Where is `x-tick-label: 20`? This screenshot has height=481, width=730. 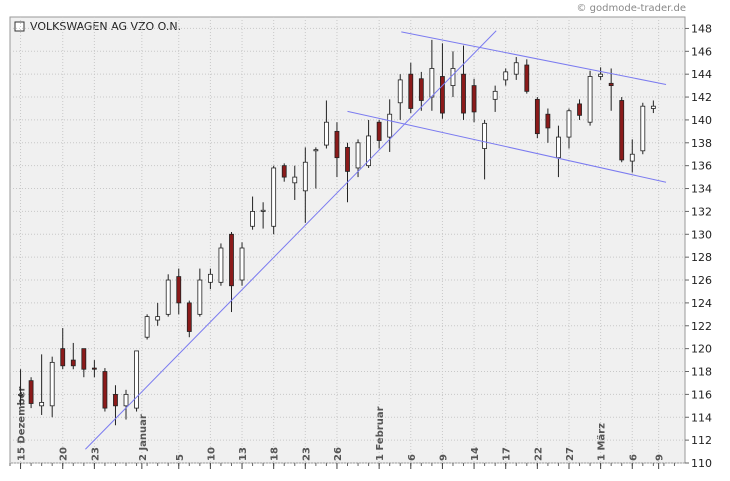
x-tick-label: 20 is located at coordinates (64, 454).